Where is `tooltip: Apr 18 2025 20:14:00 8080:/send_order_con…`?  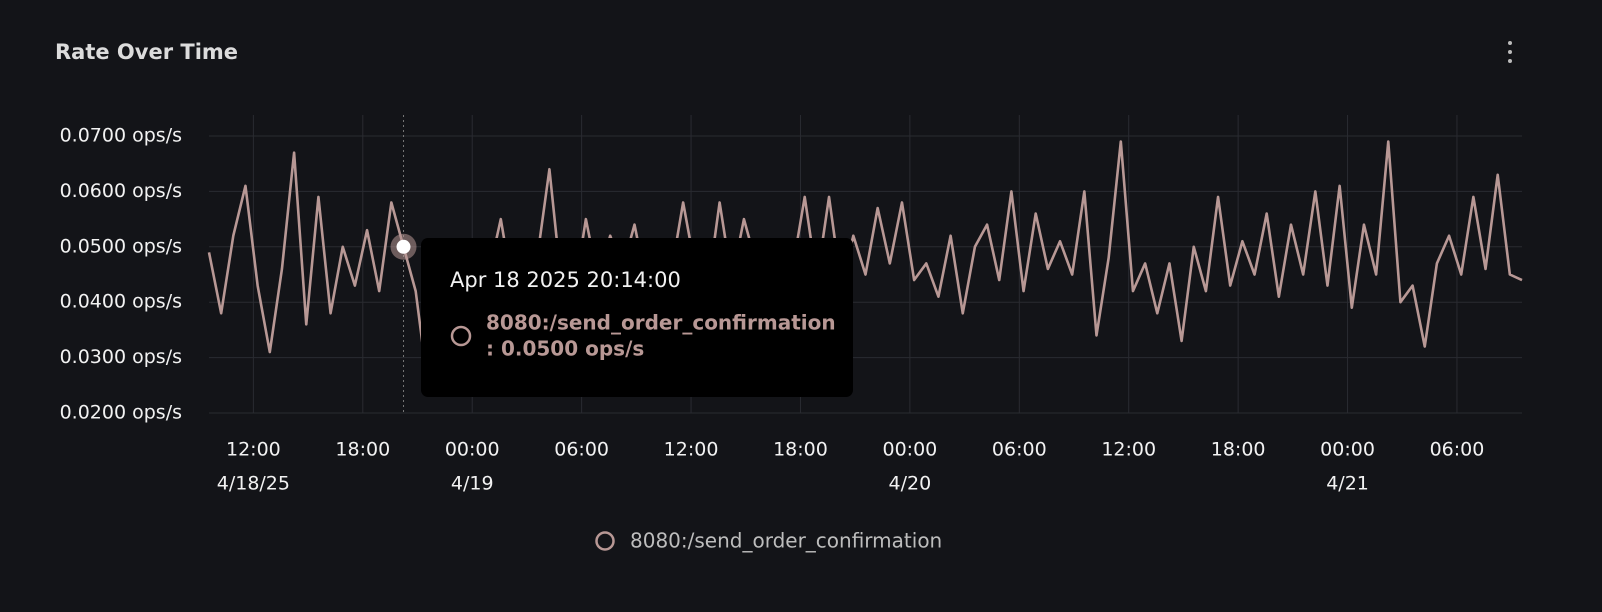 tooltip: Apr 18 2025 20:14:00 8080:/send_order_con… is located at coordinates (637, 317).